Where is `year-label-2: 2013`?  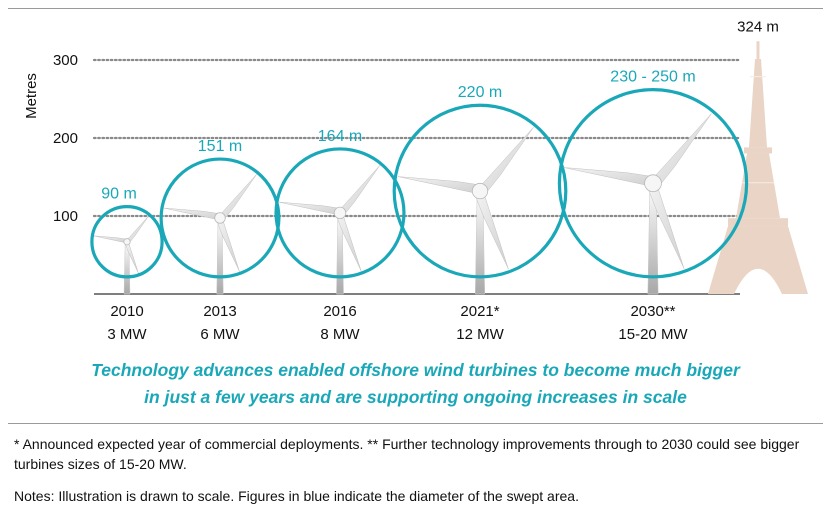
year-label-2: 2013 is located at coordinates (219, 311).